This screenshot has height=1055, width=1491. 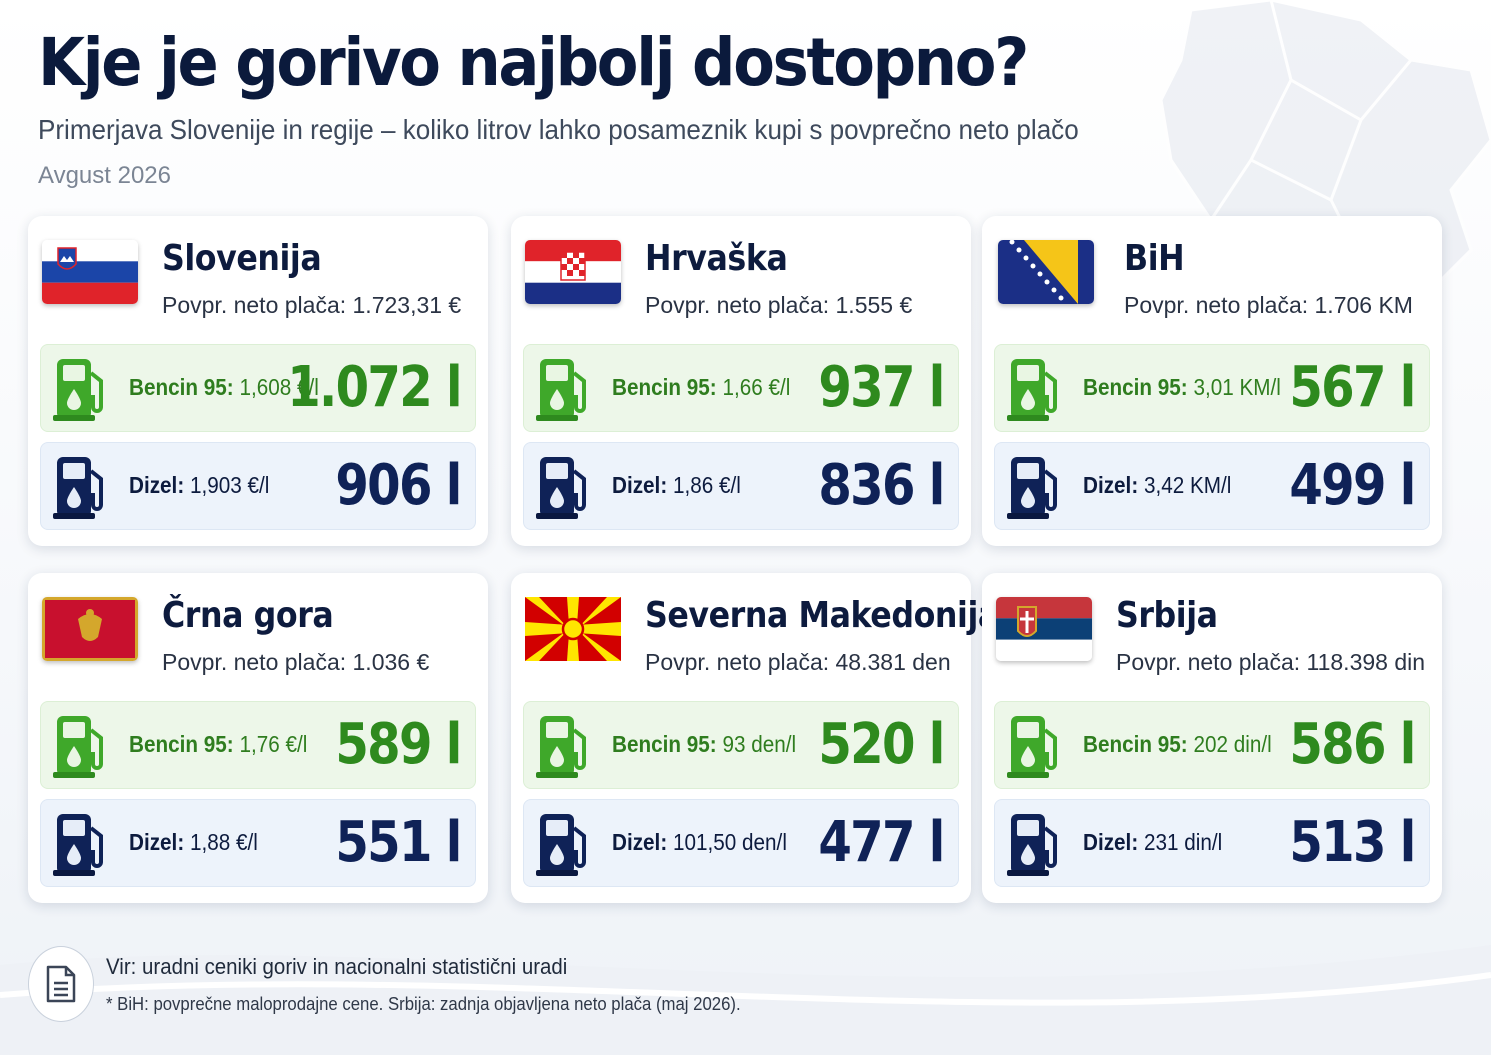 What do you see at coordinates (248, 615) in the screenshot?
I see `country-name: Črna gora` at bounding box center [248, 615].